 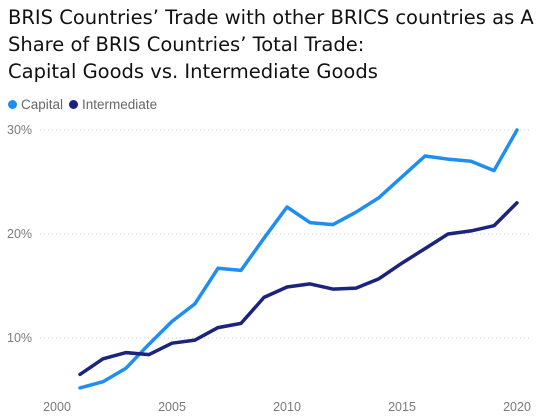 I want to click on y-tick-label: 30%, so click(x=19, y=130).